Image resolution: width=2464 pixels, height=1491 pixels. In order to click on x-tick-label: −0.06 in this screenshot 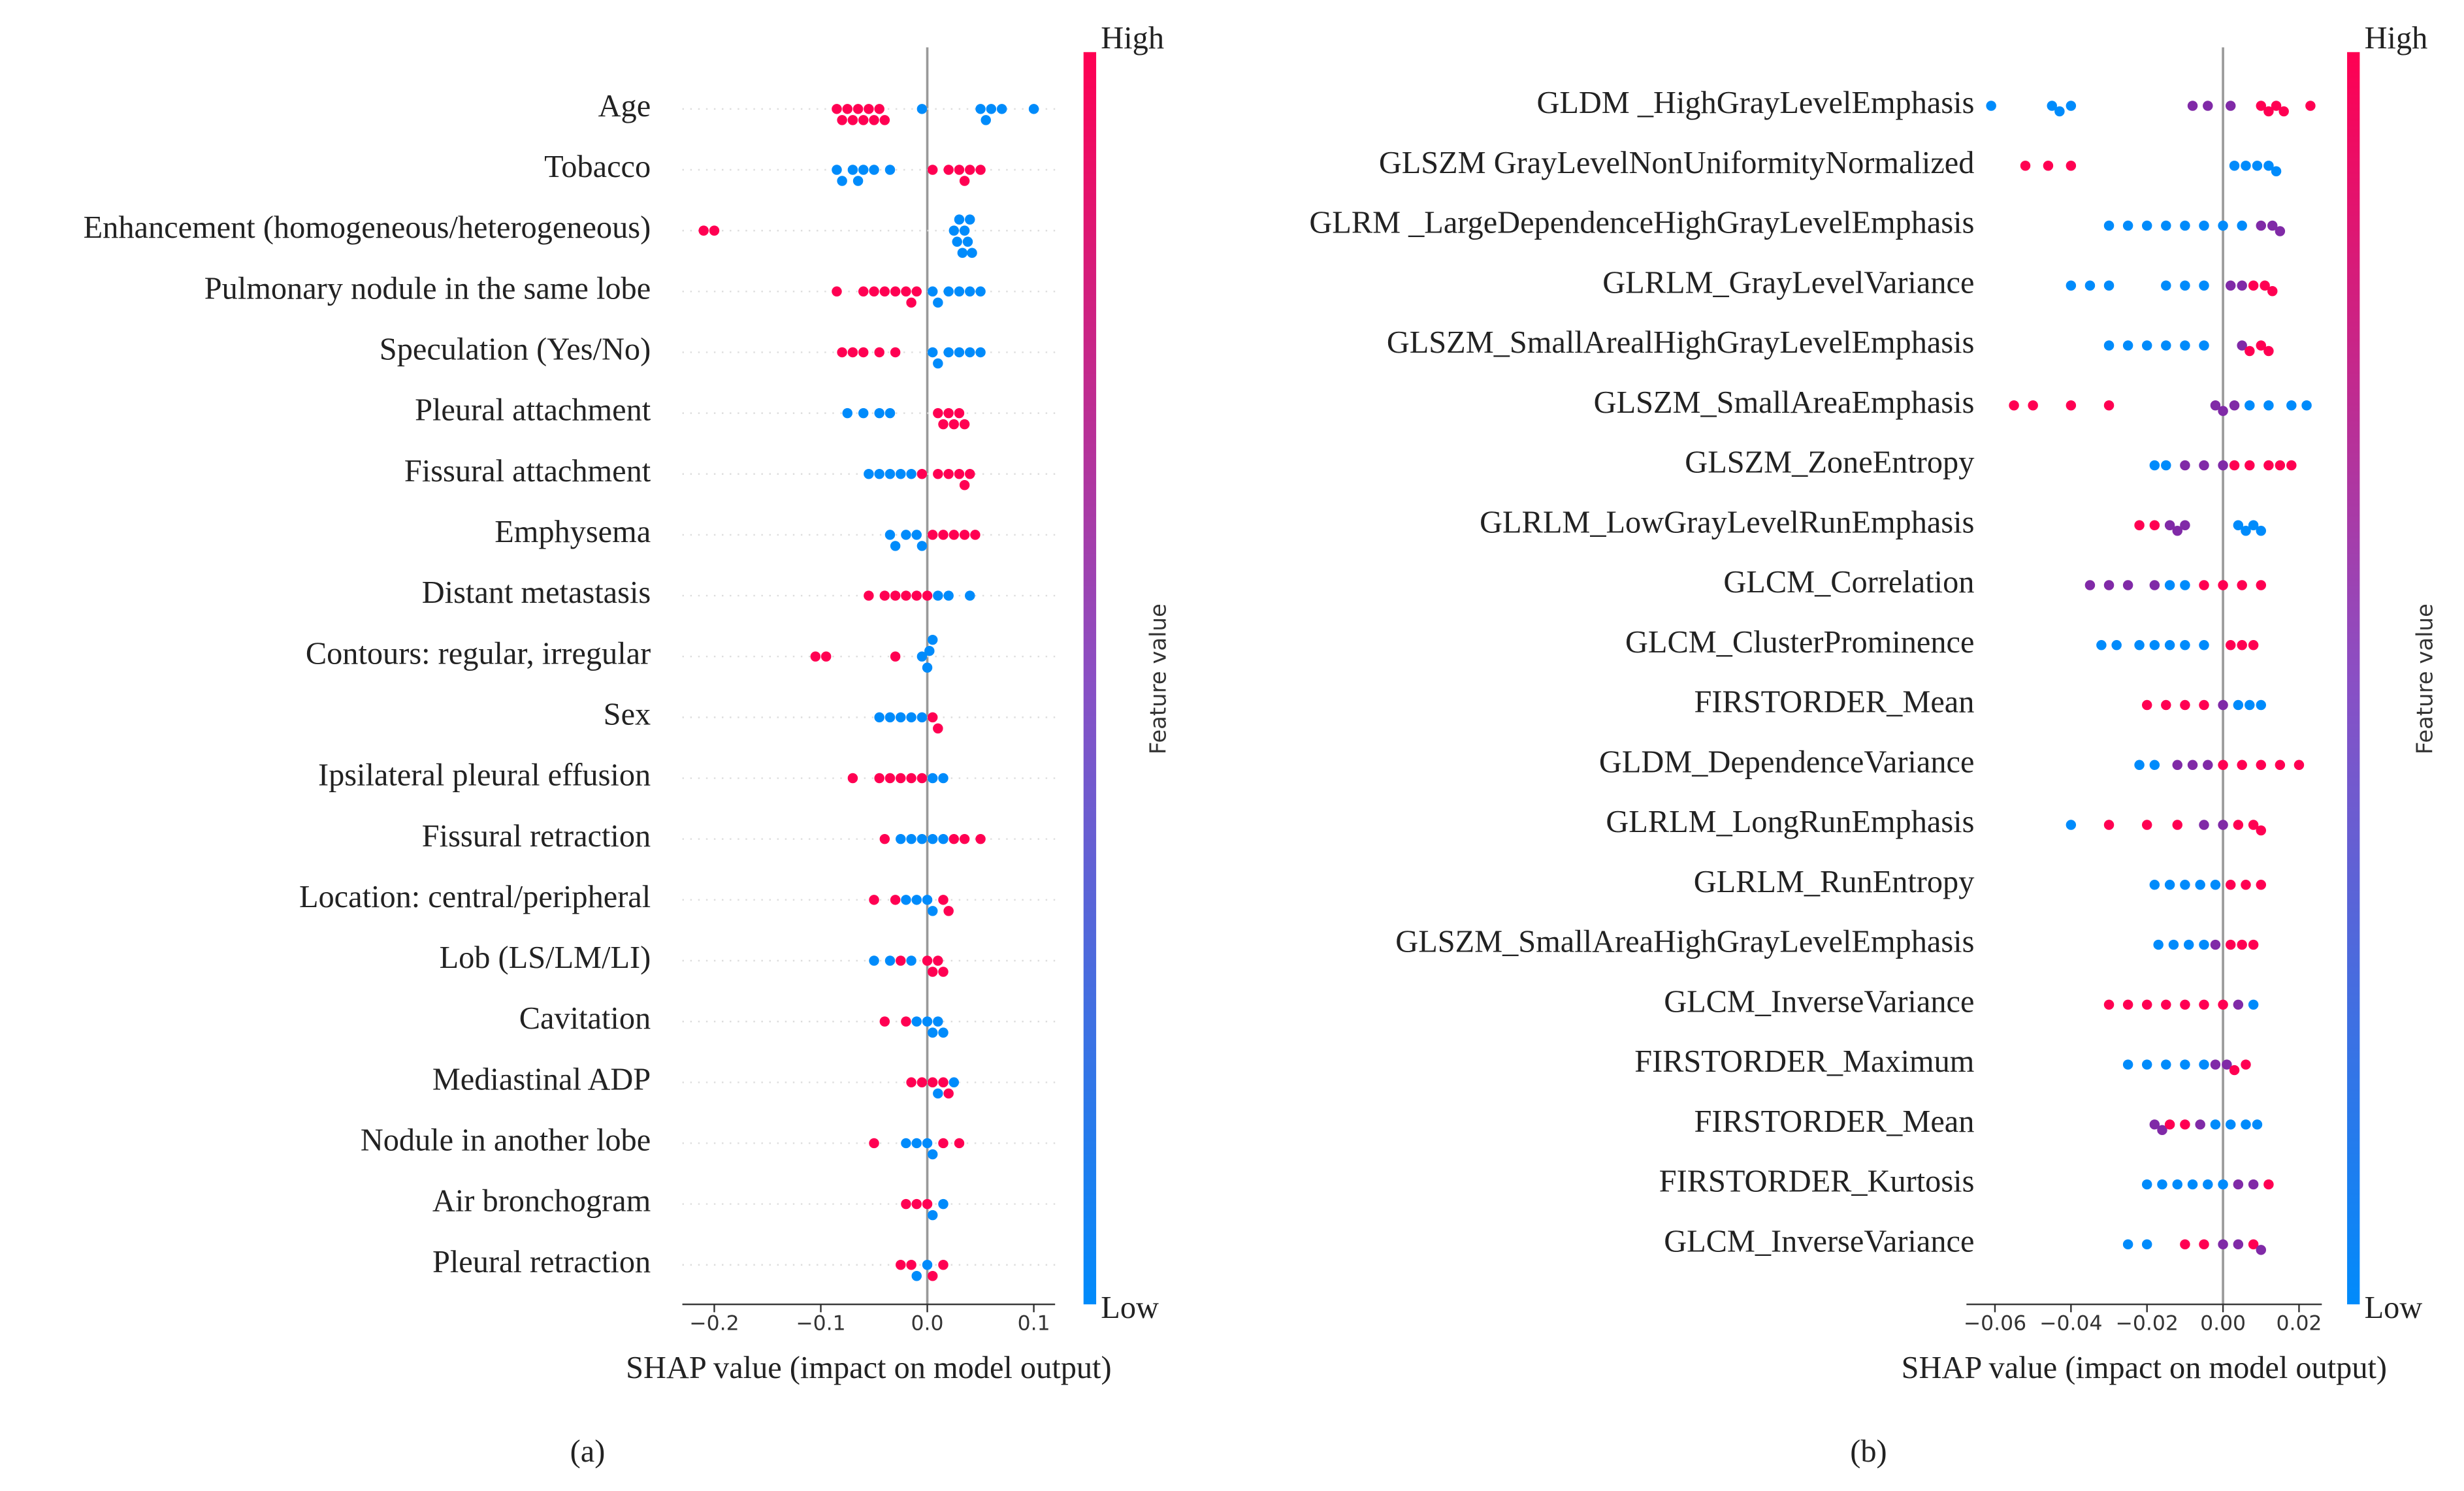, I will do `click(1995, 1324)`.